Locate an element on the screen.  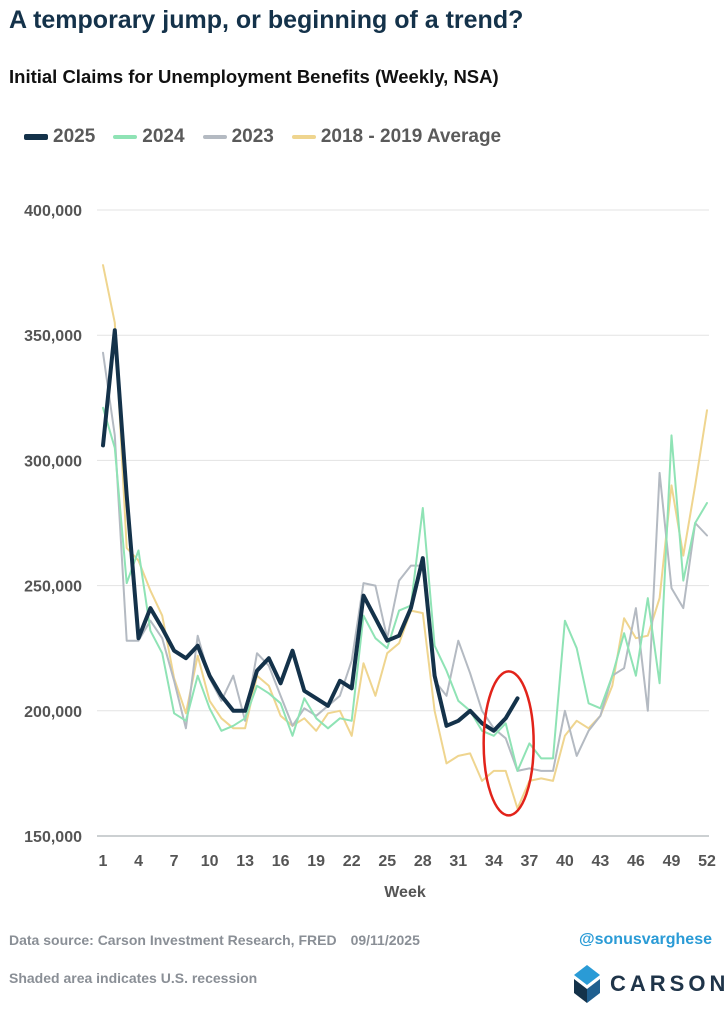
x-tick-label: 34 is located at coordinates (494, 861).